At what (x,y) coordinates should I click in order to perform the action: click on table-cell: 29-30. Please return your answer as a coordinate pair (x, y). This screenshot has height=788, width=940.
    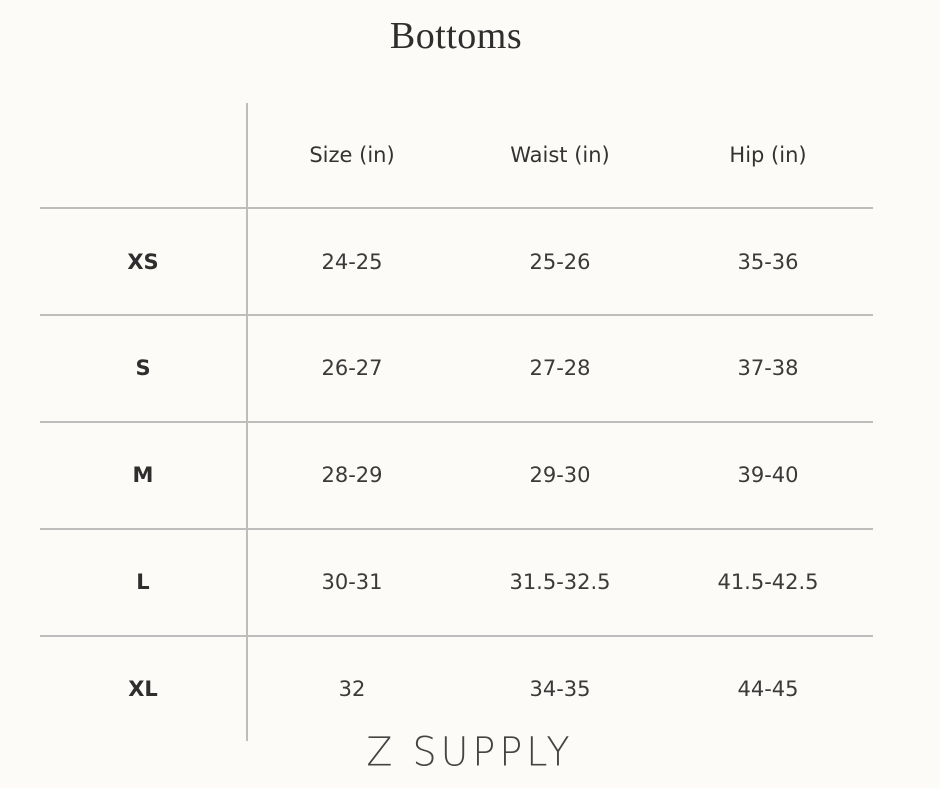
    Looking at the image, I should click on (560, 475).